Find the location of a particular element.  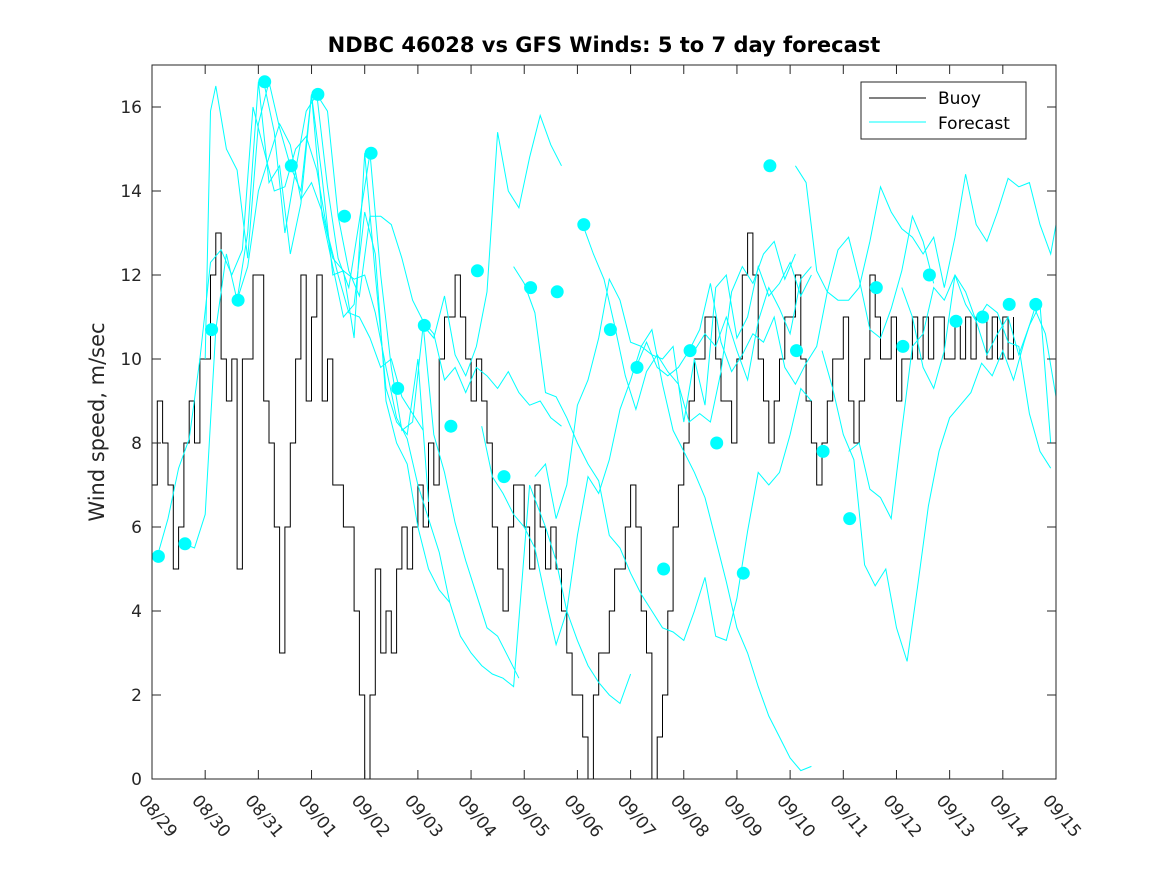

y-tick-label: 14 is located at coordinates (131, 192).